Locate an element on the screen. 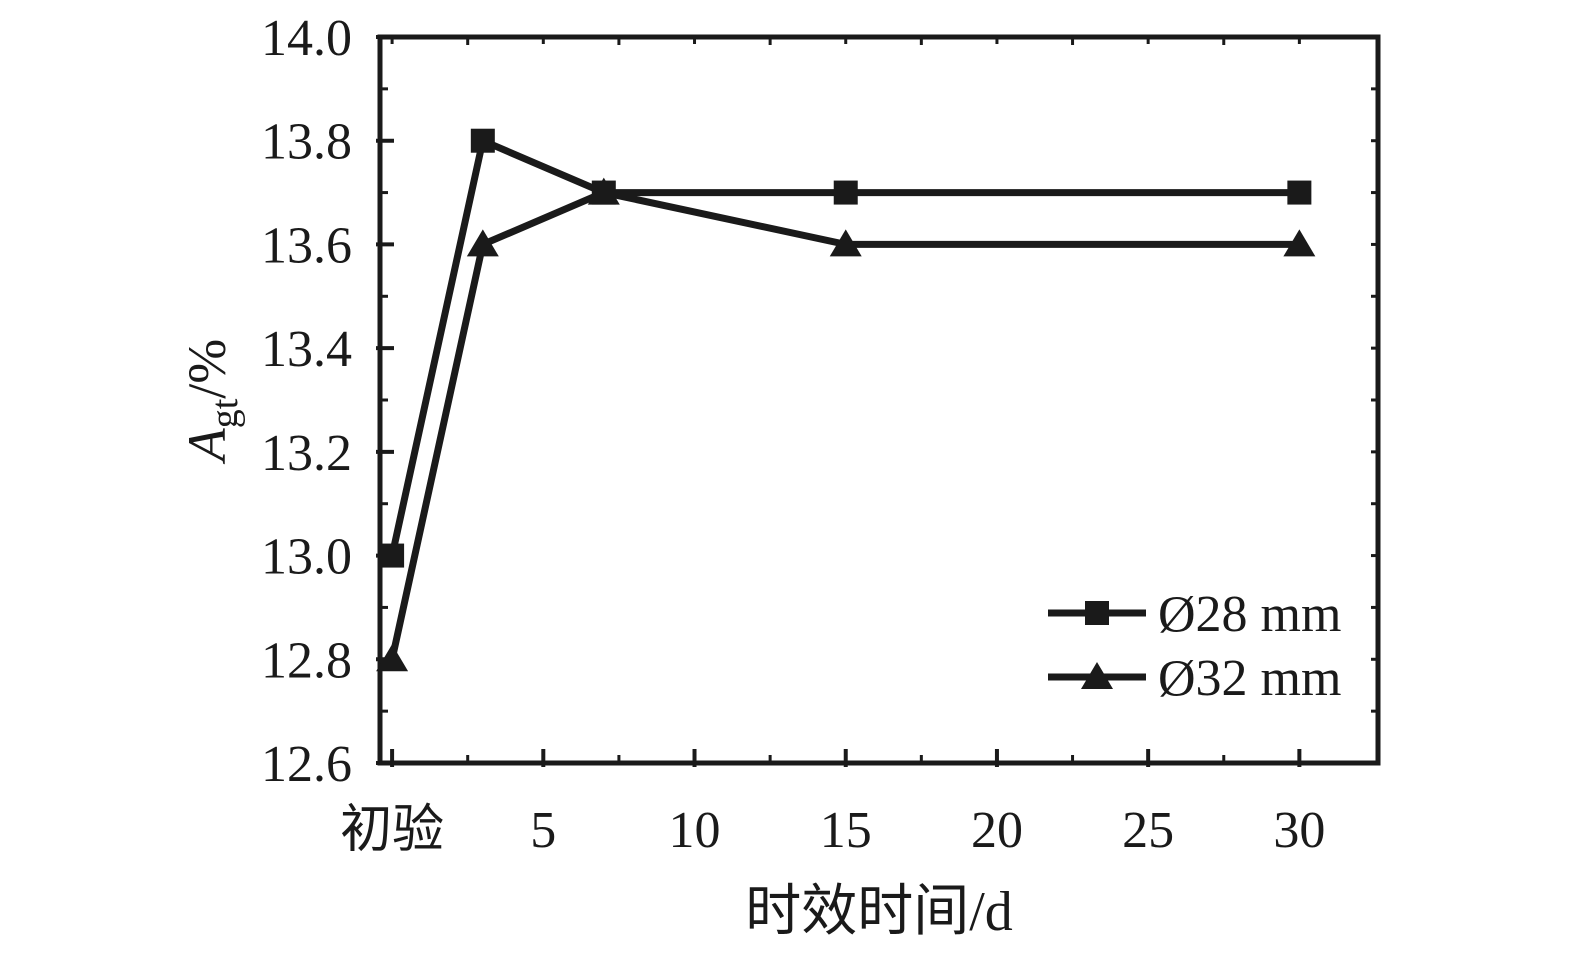 The image size is (1575, 953). x-axis-tick-label: 10 is located at coordinates (695, 830).